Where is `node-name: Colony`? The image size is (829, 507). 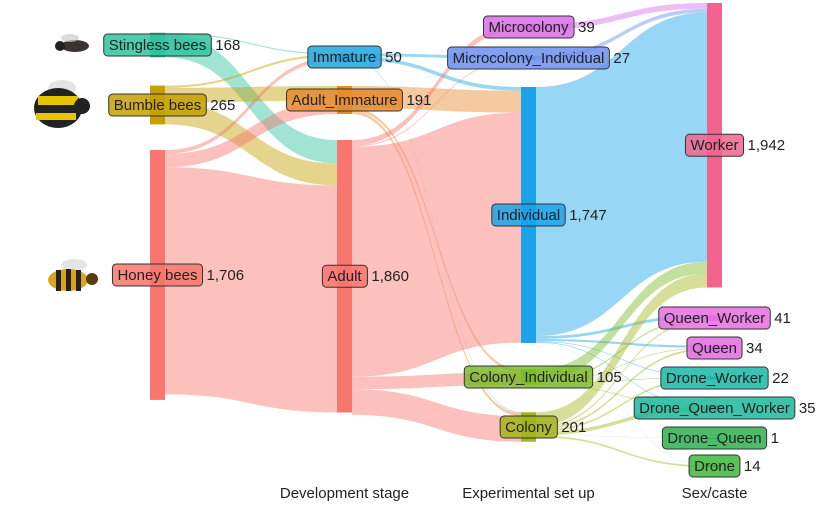
node-name: Colony is located at coordinates (528, 427).